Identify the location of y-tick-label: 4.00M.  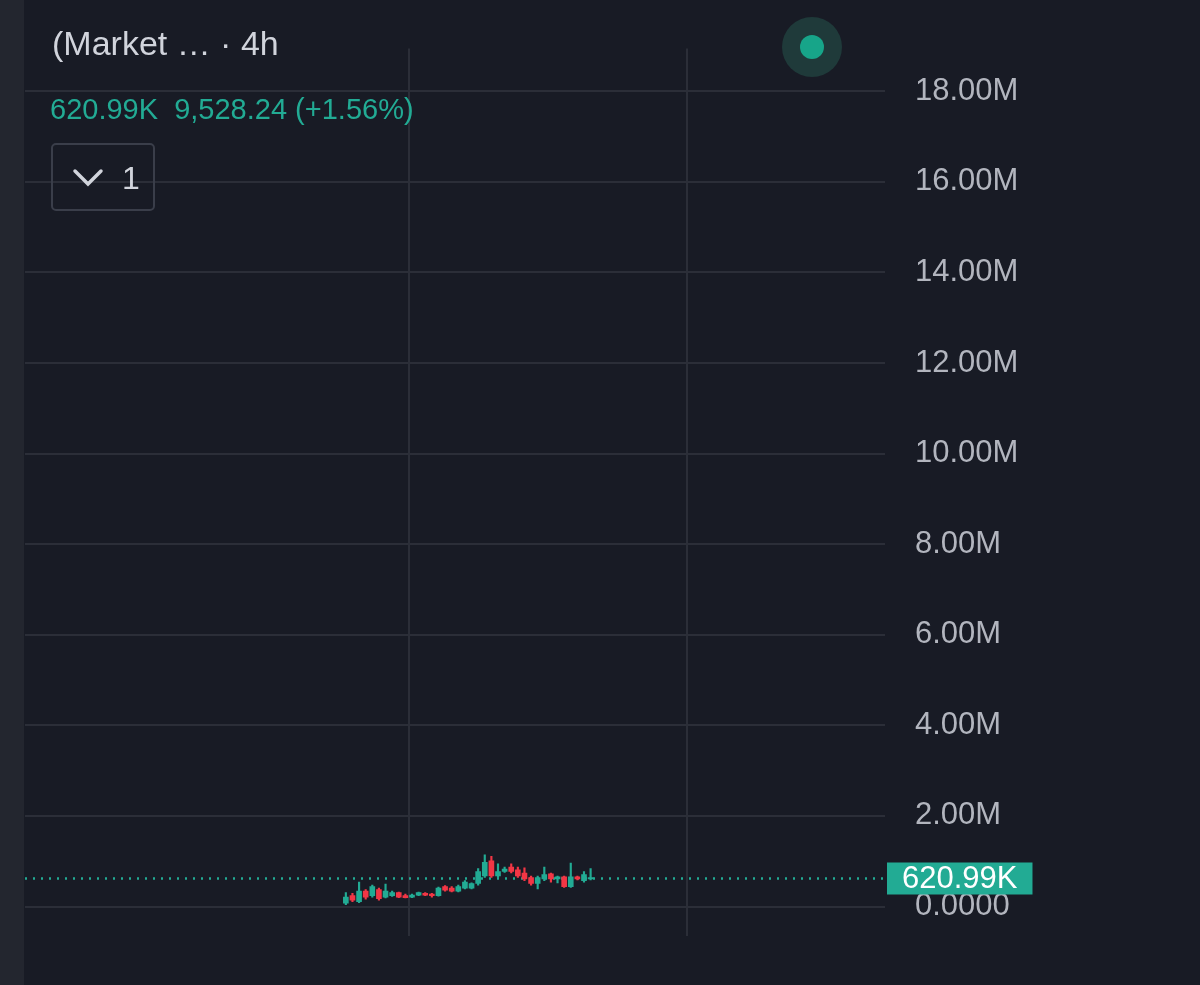
(958, 723).